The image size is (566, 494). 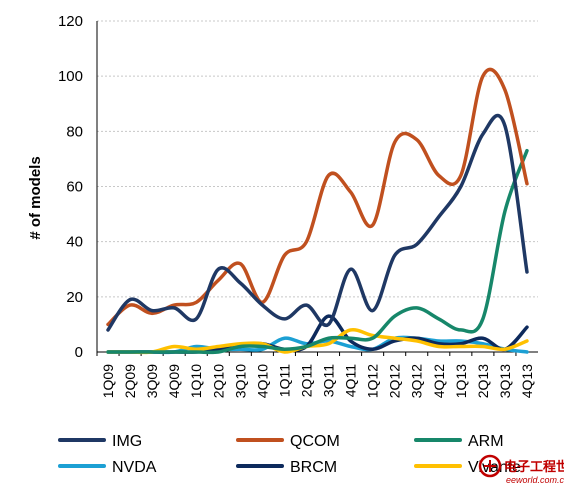 I want to click on watermark-logo-cross, so click(x=490, y=466).